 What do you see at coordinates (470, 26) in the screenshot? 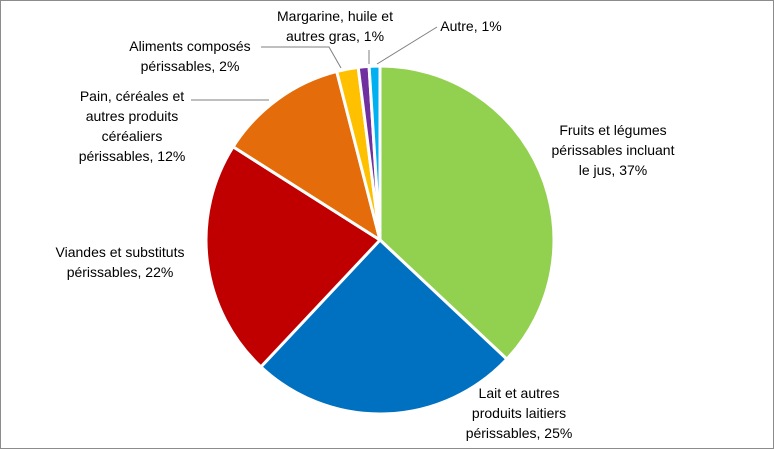
I see `data-label-6: Autre, 1%` at bounding box center [470, 26].